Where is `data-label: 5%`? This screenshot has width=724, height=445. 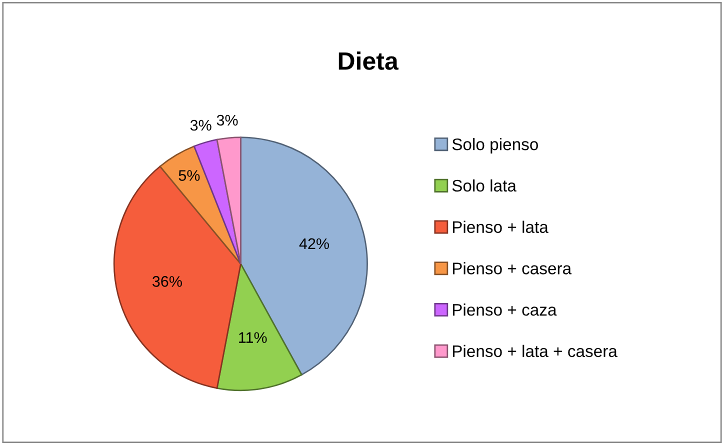 data-label: 5% is located at coordinates (189, 175).